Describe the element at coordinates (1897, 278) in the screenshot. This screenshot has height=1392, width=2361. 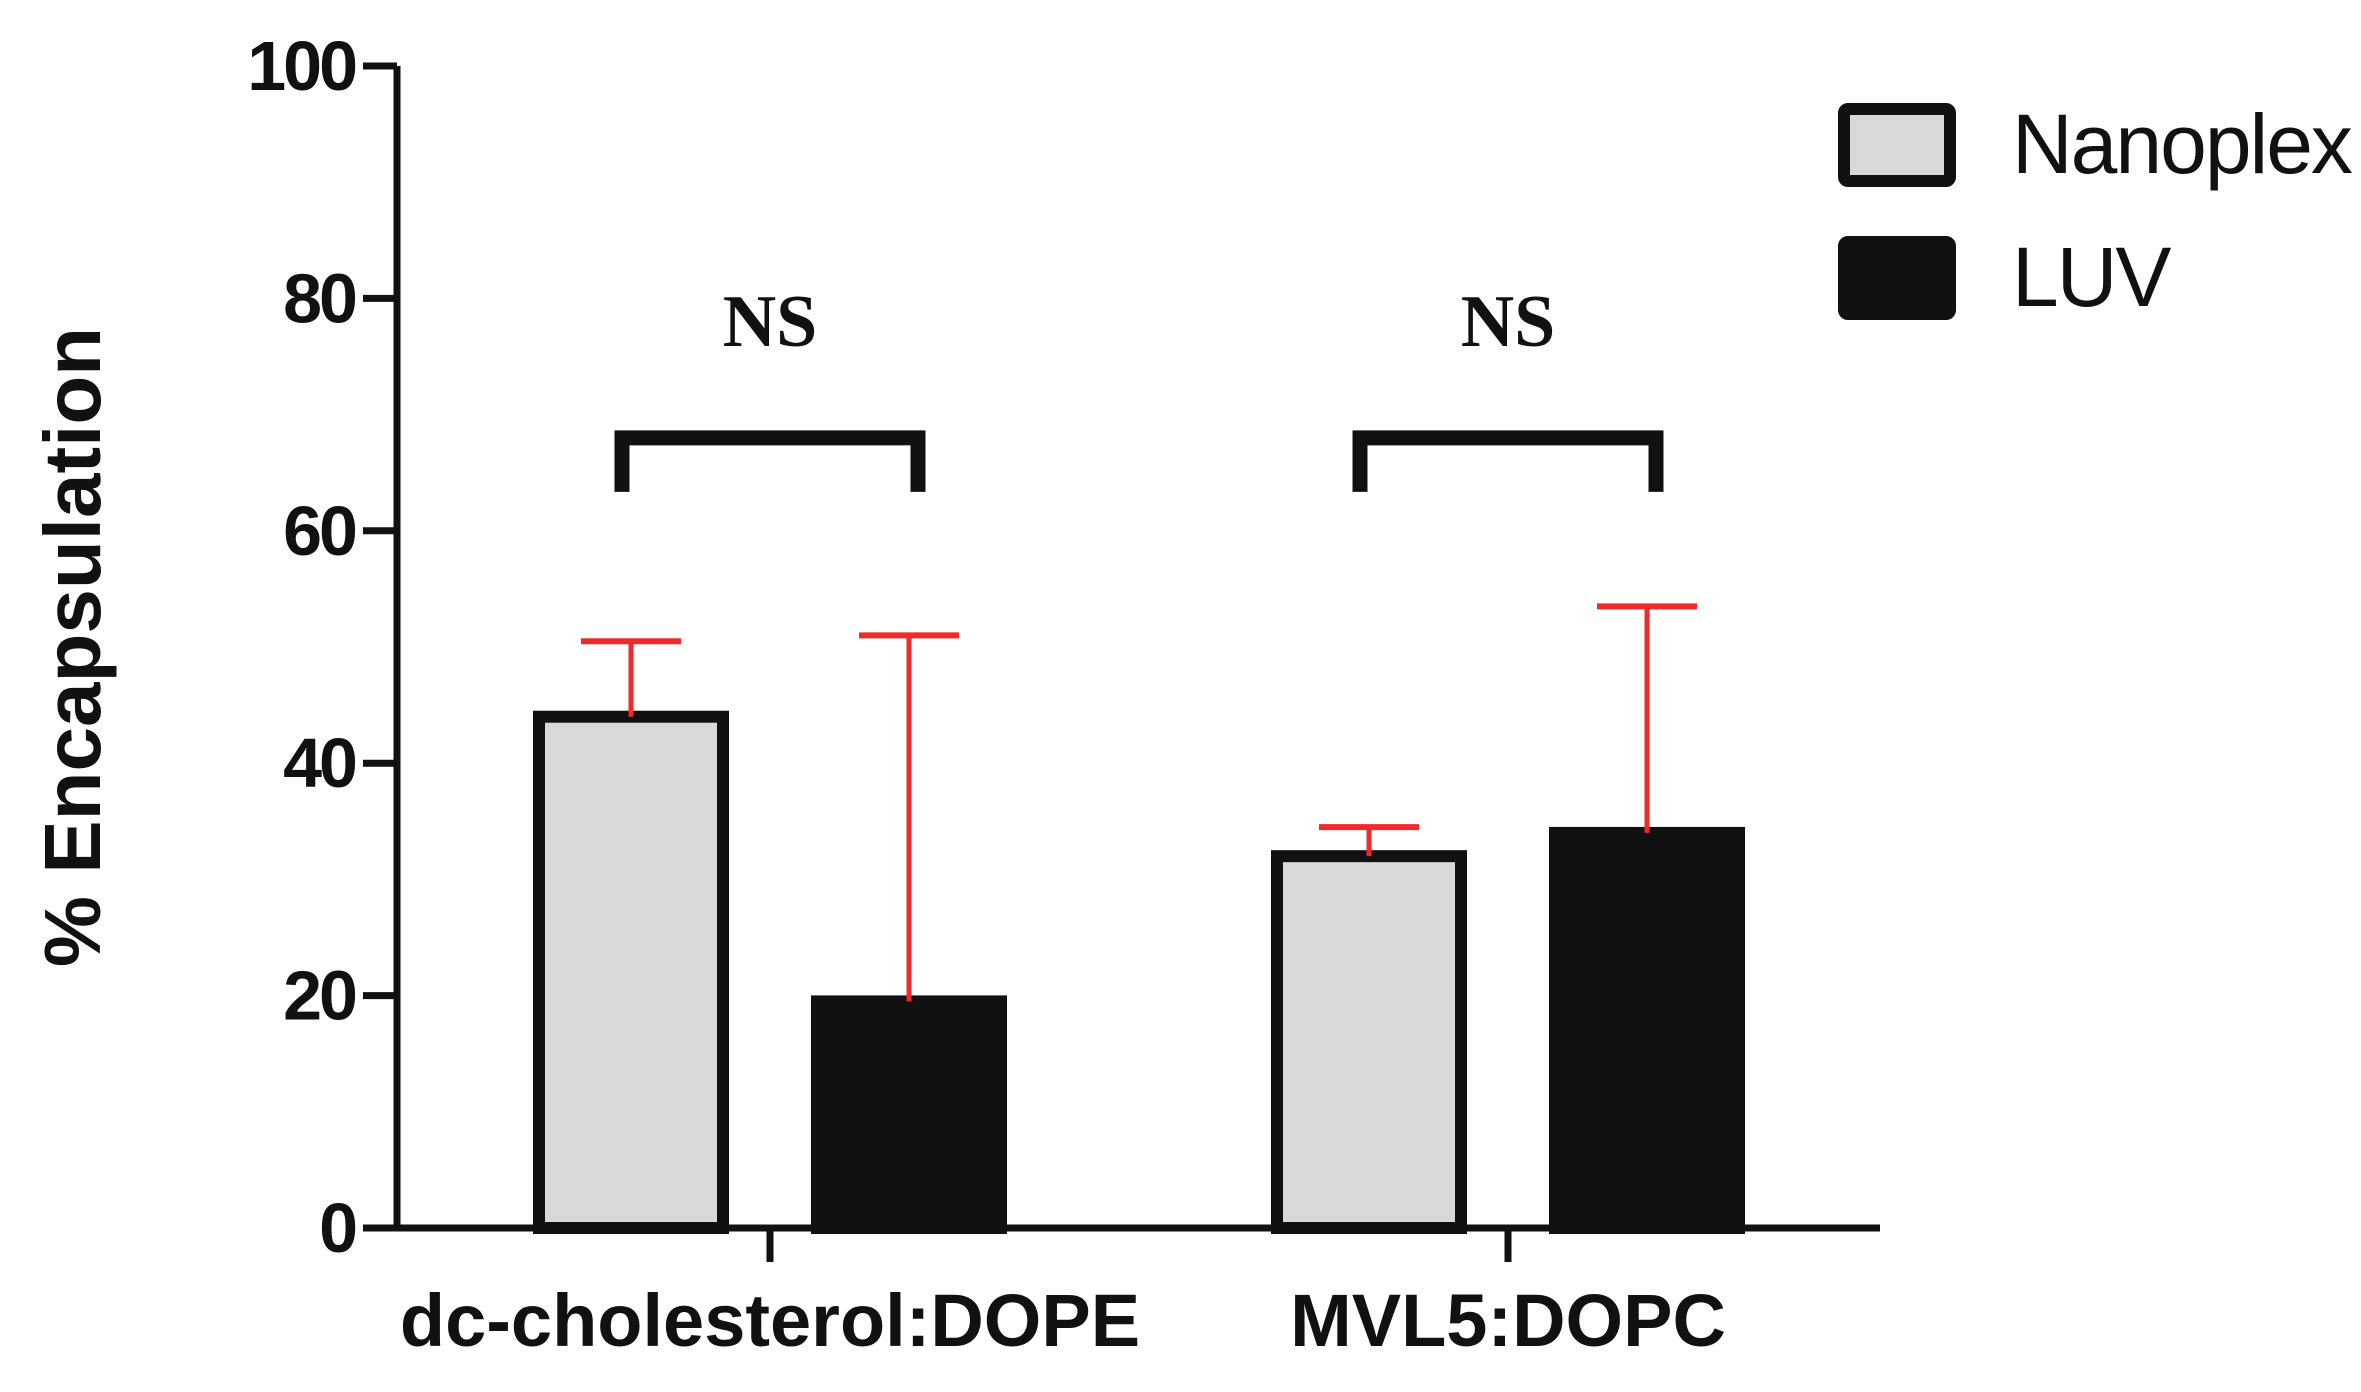
I see `legend-swatch-luv` at that location.